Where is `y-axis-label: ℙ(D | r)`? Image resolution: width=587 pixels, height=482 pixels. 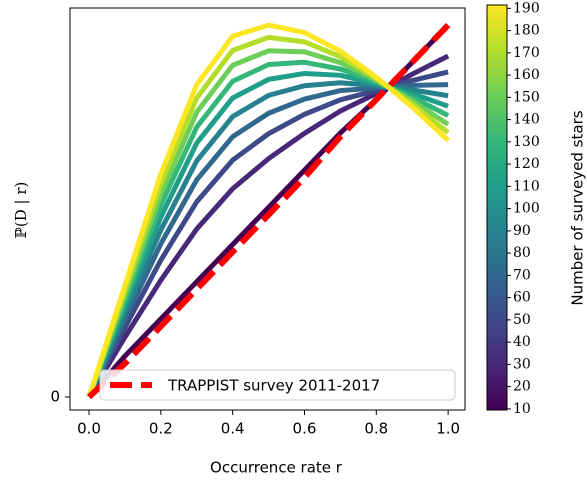 y-axis-label: ℙ(D | r) is located at coordinates (21, 210).